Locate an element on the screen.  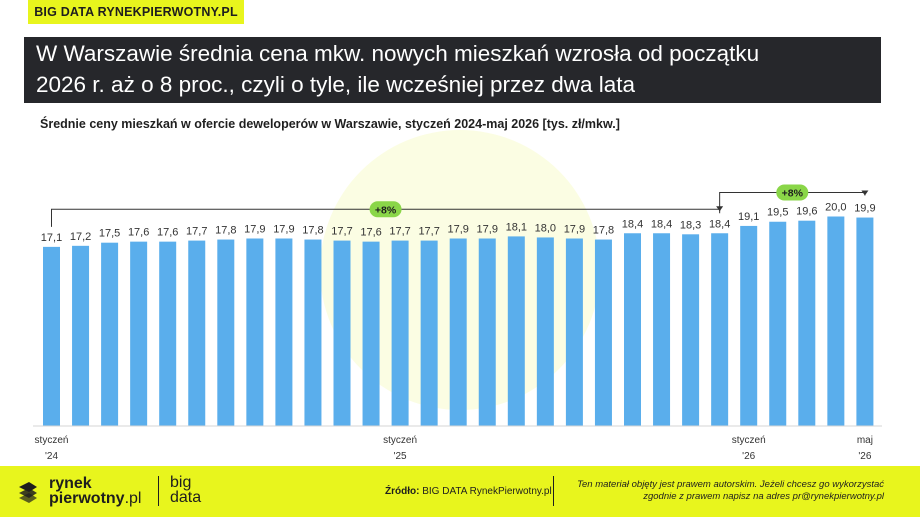
bar-value-label: 19,1 is located at coordinates (748, 217).